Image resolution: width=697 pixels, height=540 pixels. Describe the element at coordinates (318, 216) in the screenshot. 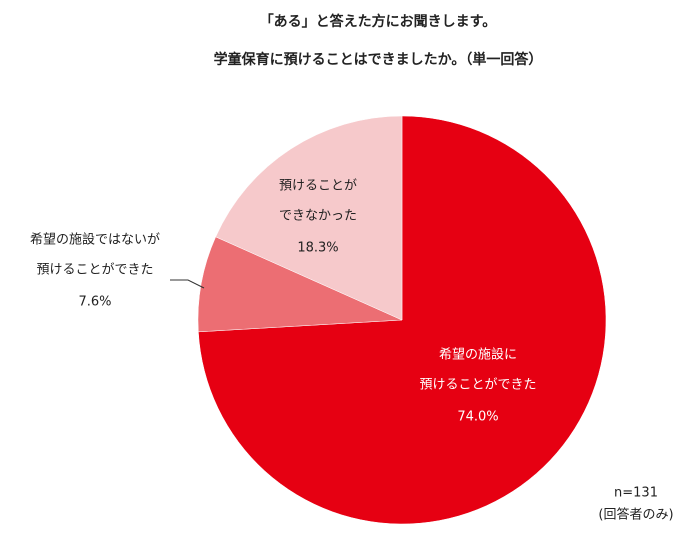

I see `slice-label: できなかった` at that location.